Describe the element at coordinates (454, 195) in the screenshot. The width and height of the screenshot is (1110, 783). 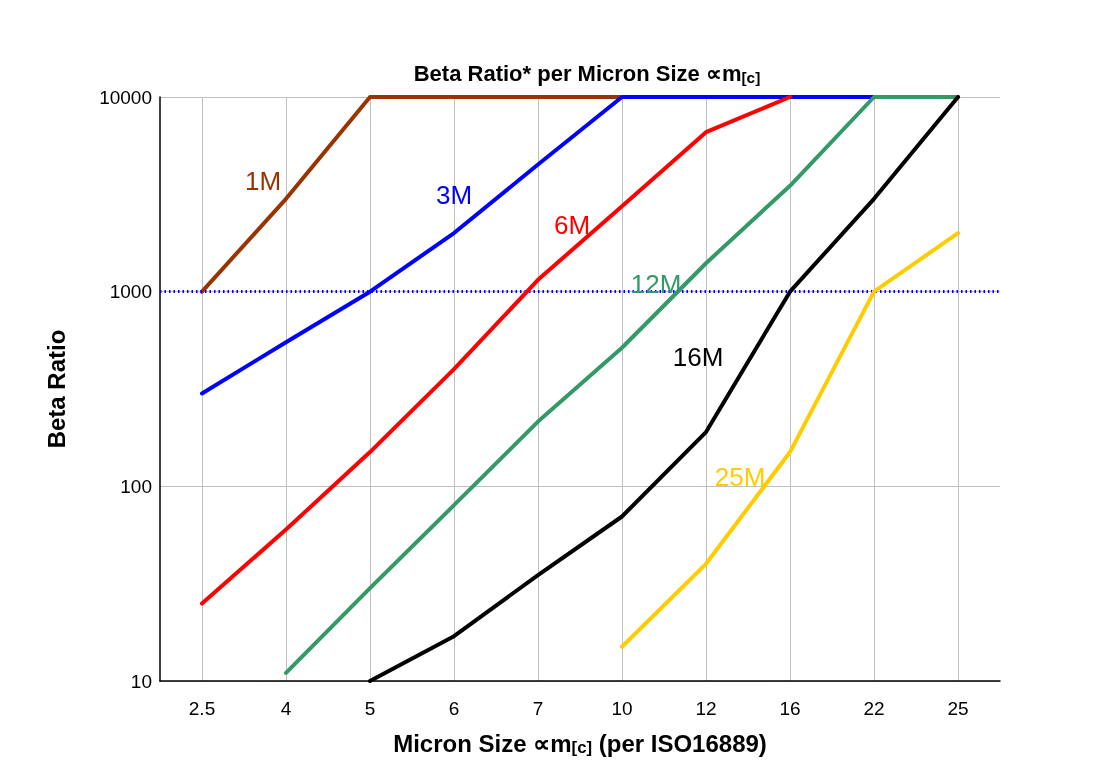
I see `series-label: 3M` at that location.